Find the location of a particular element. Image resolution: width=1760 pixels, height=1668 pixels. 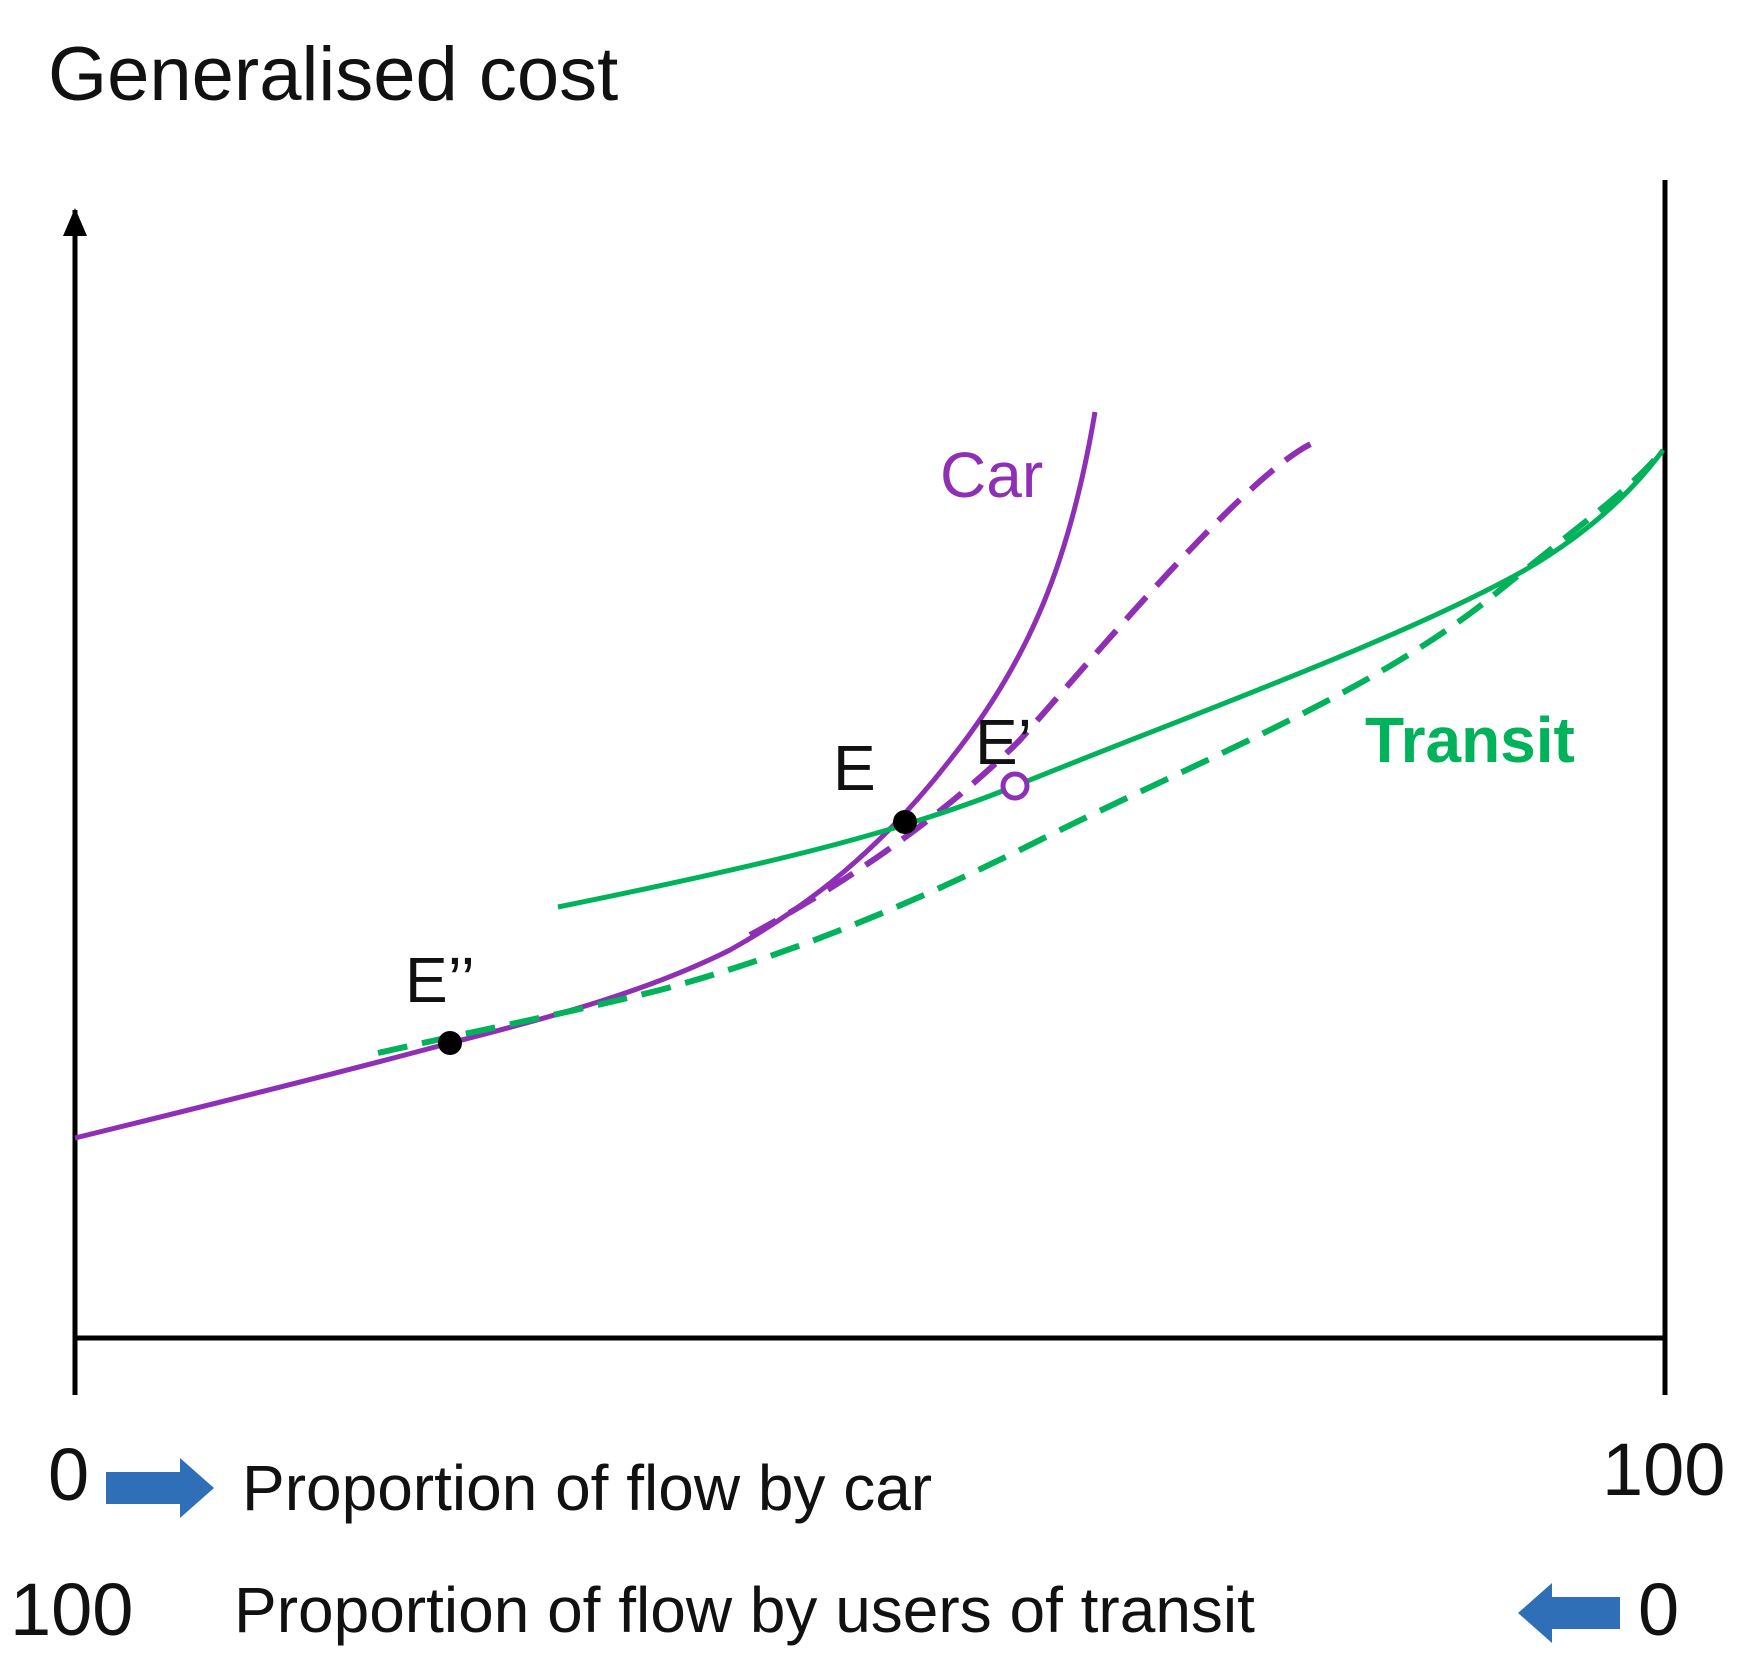

y-axis-arrowhead is located at coordinates (75, 222).